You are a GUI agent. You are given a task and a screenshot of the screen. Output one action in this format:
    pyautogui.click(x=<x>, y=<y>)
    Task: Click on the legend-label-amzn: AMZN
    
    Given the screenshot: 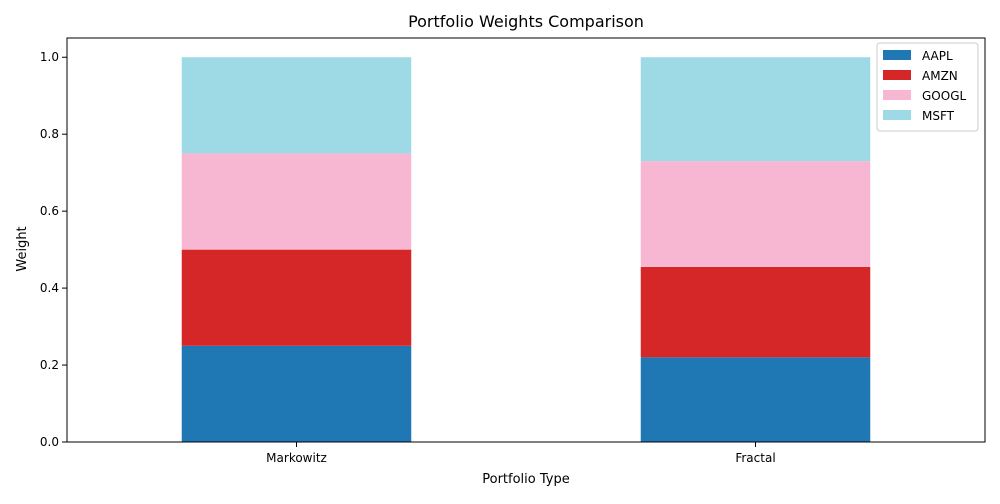 What is the action you would take?
    pyautogui.click(x=940, y=76)
    